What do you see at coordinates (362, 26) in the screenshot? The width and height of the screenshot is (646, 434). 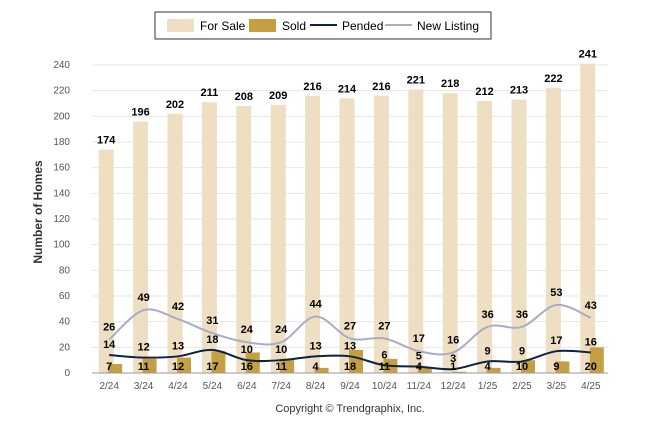 I see `legend-label-pended: Pended` at bounding box center [362, 26].